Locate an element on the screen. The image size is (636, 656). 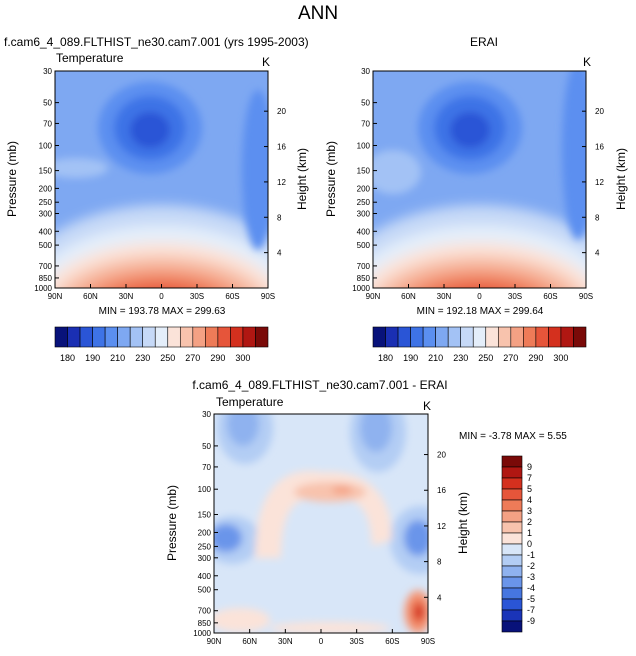
y-tick-label: 400 is located at coordinates (364, 231).